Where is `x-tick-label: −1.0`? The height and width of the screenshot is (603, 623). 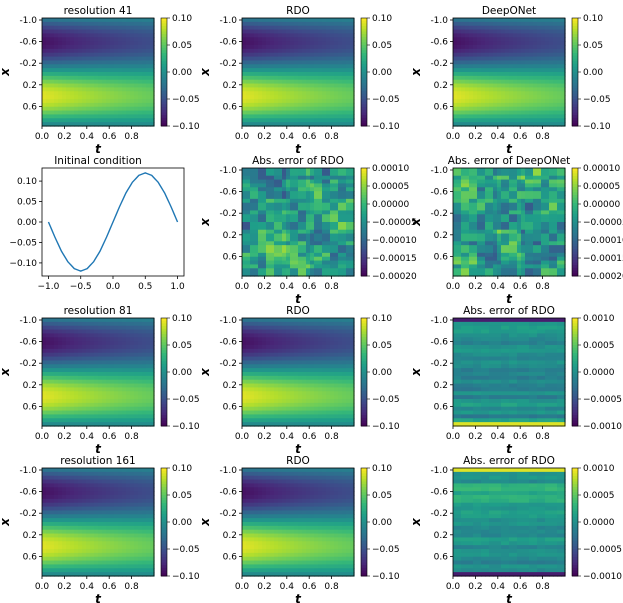
x-tick-label: −1.0 is located at coordinates (49, 287).